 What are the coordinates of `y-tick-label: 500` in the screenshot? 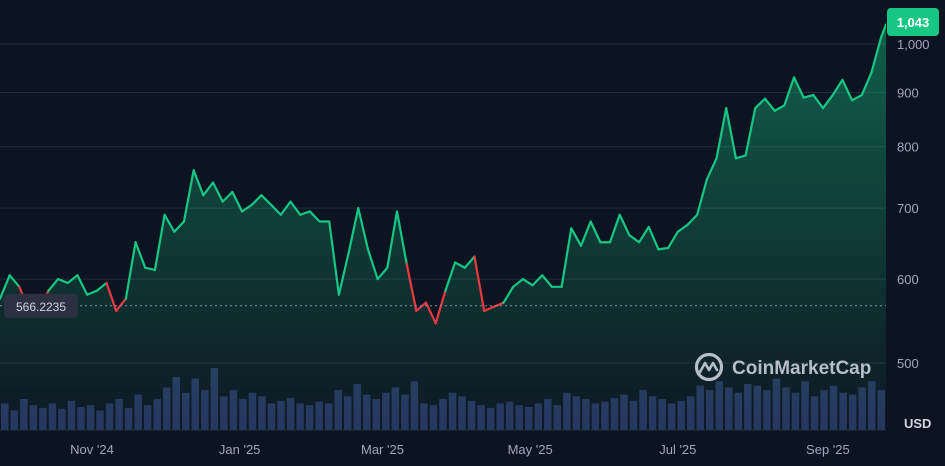 It's located at (908, 363).